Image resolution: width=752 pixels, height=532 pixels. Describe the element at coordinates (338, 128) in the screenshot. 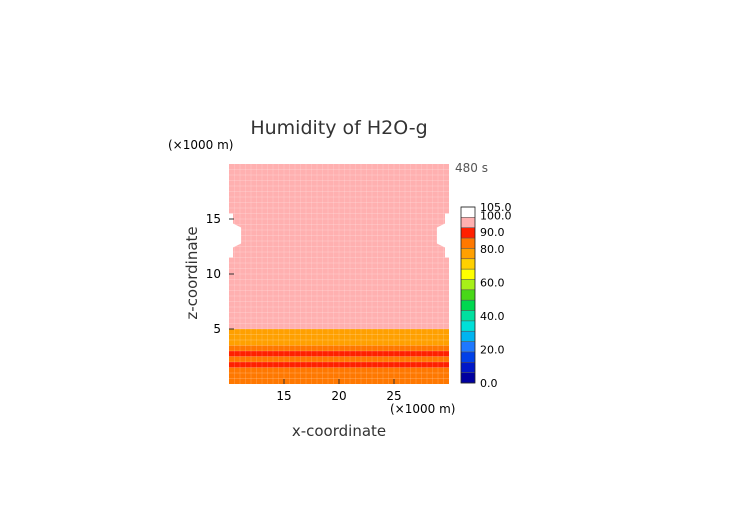

I see `chart-title: Humidity of H2O-g` at that location.